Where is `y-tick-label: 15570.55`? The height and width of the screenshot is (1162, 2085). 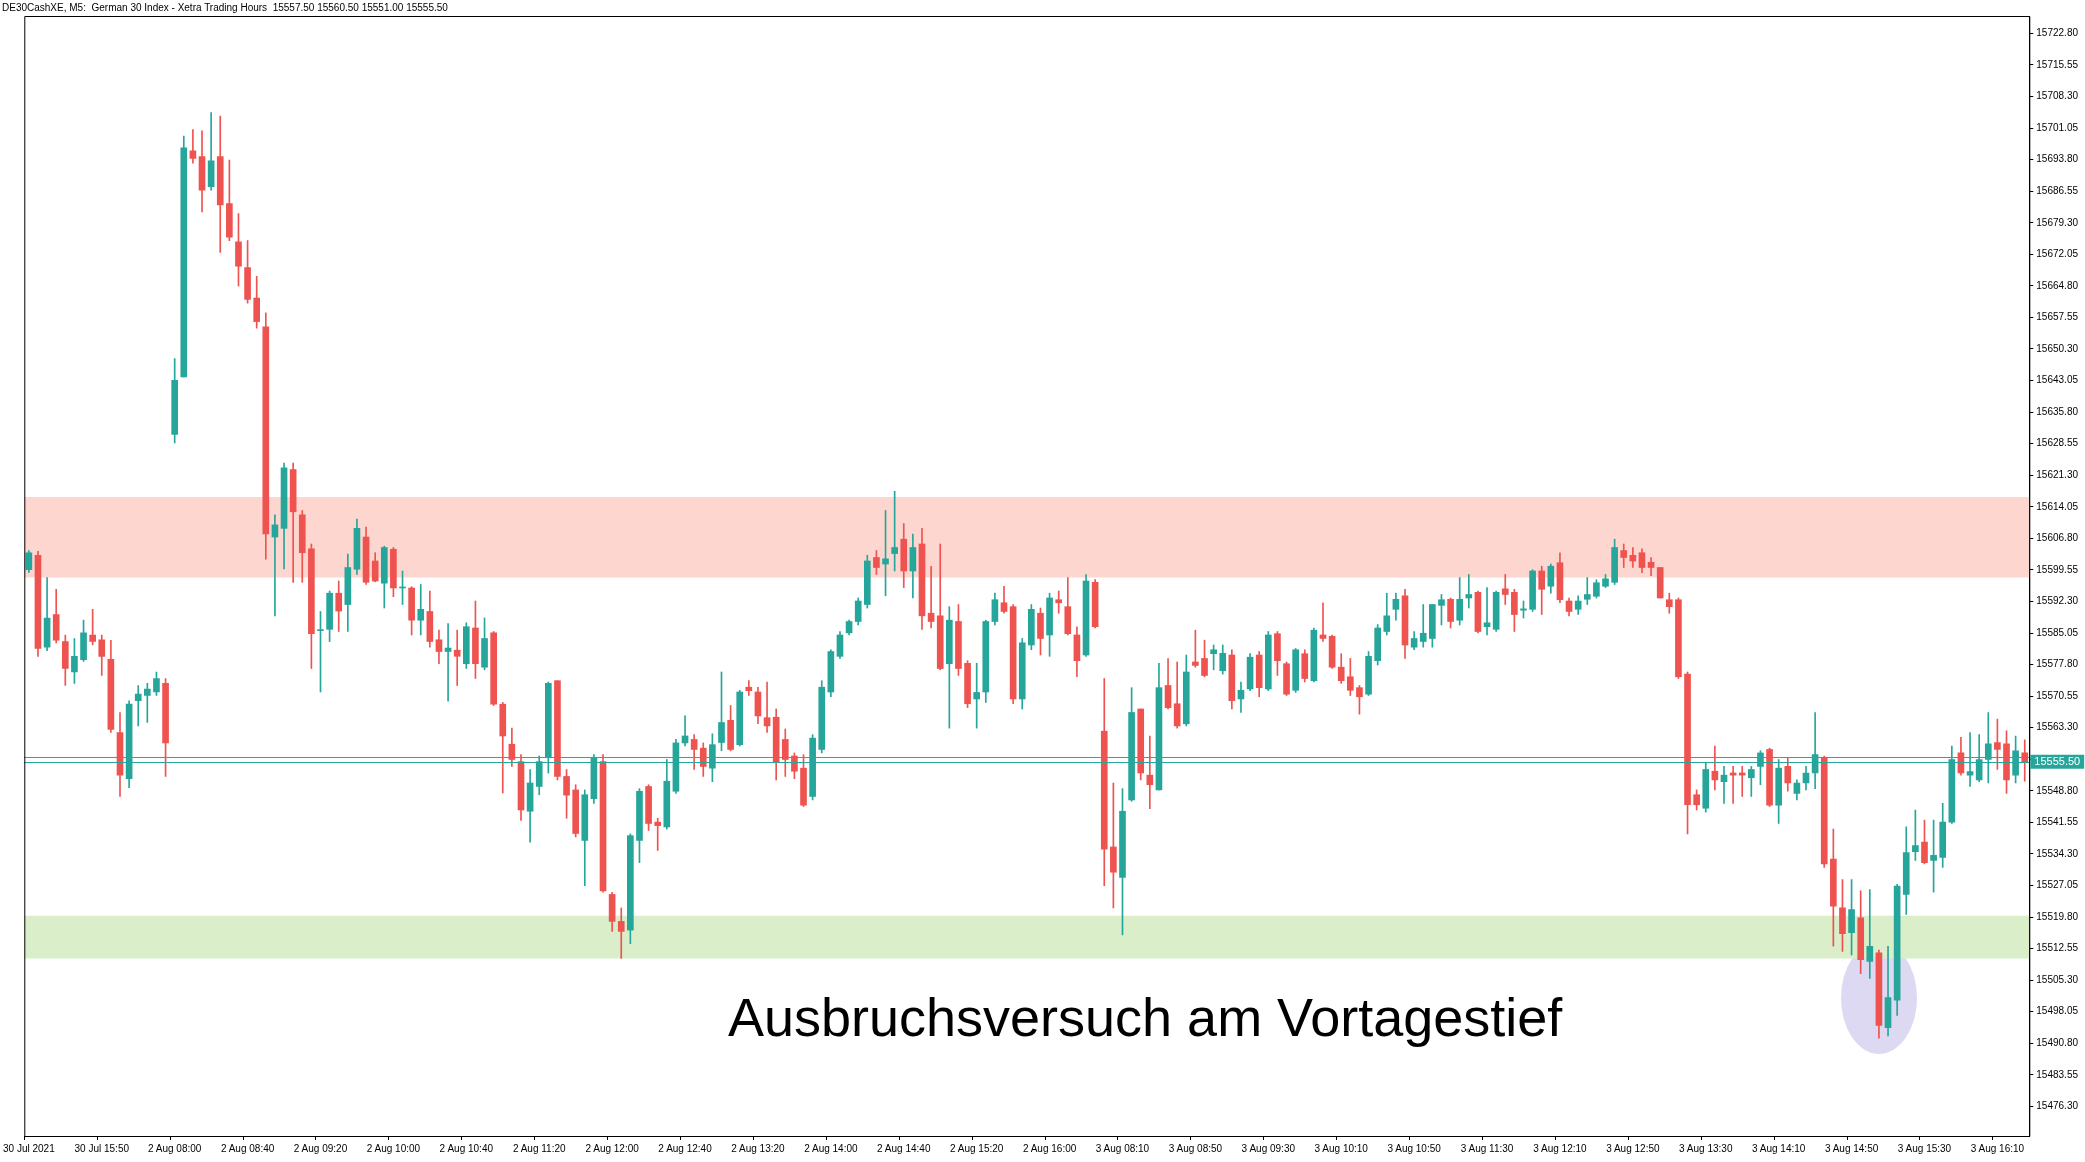
y-tick-label: 15570.55 is located at coordinates (2057, 695).